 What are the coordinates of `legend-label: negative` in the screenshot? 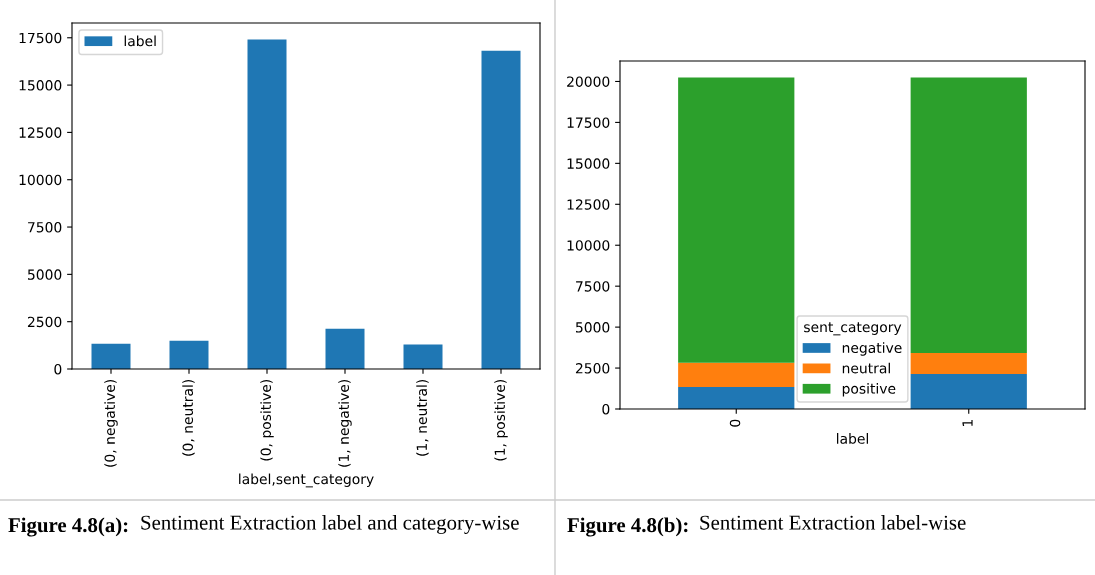 It's located at (872, 349).